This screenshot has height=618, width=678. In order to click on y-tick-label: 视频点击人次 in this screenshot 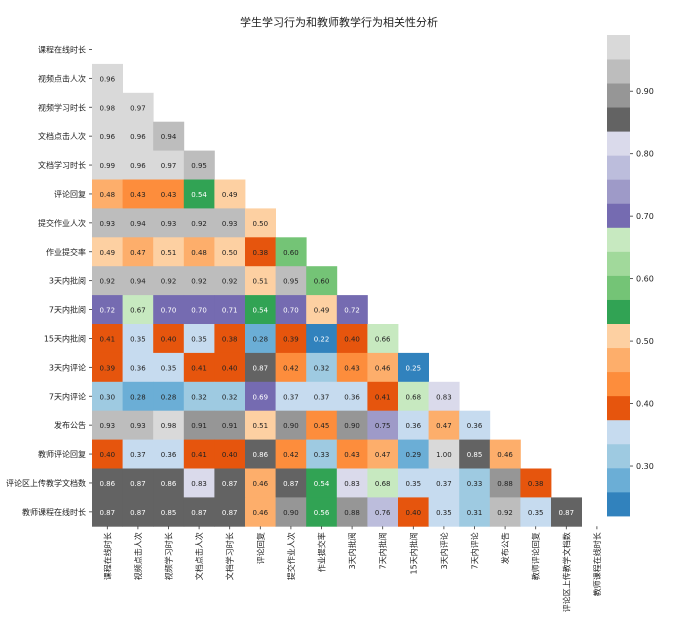, I will do `click(62, 78)`.